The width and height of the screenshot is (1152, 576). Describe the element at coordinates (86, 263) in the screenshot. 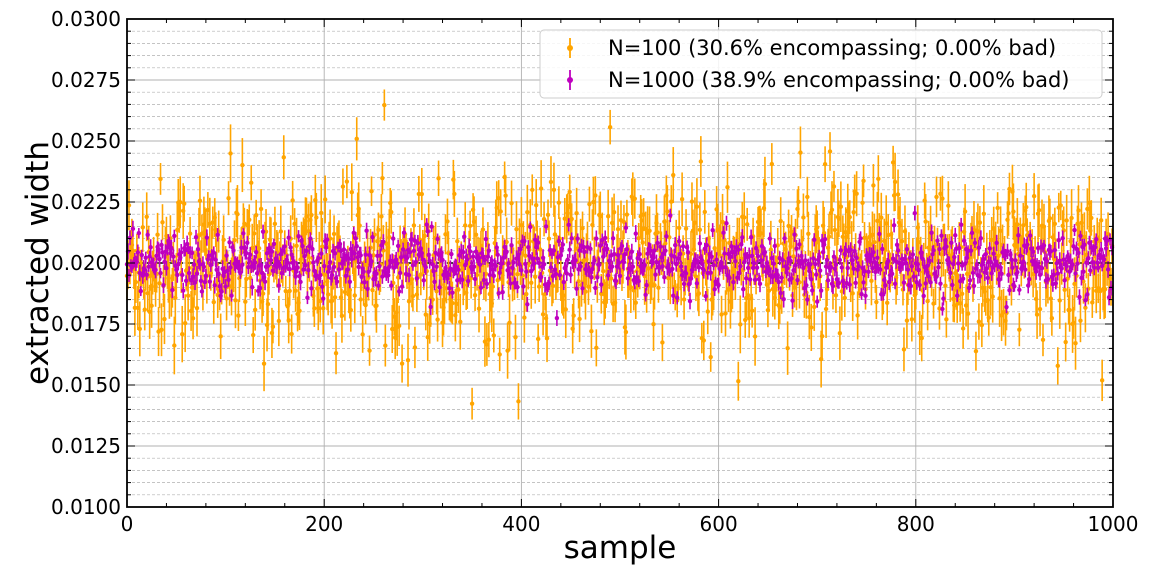

I see `y-tick-label: 0.0200` at that location.